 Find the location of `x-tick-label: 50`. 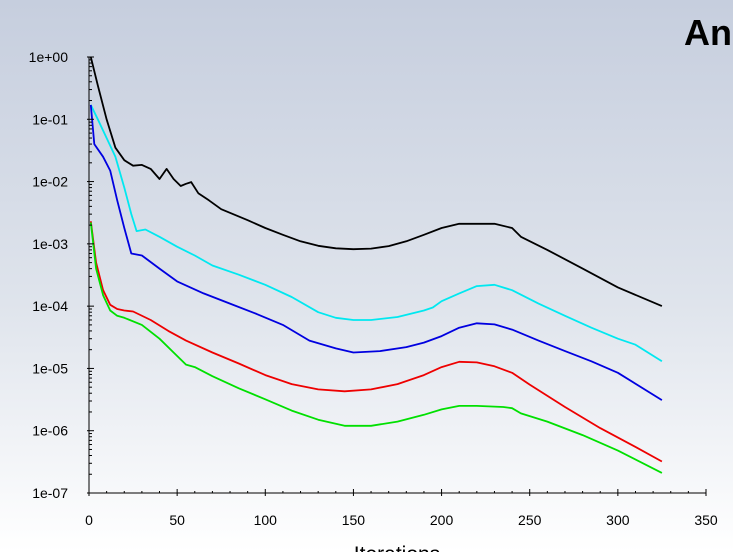

x-tick-label: 50 is located at coordinates (177, 520).